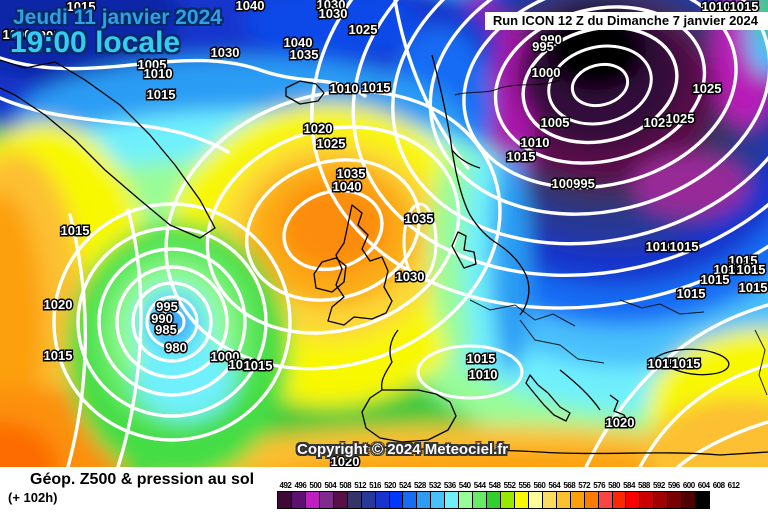 The height and width of the screenshot is (512, 768). I want to click on scale-tick-label: 584, so click(629, 485).